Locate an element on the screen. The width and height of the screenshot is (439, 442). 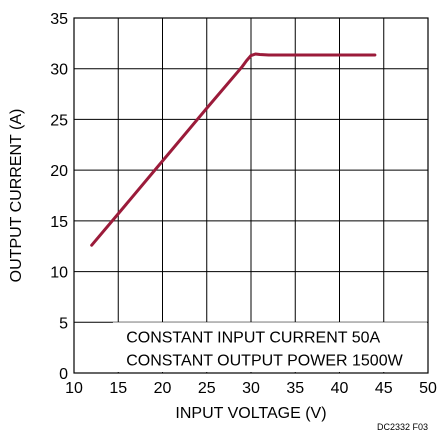
annotation-line-2: CONSTANT OUTPUT POWER 1500W is located at coordinates (264, 360).